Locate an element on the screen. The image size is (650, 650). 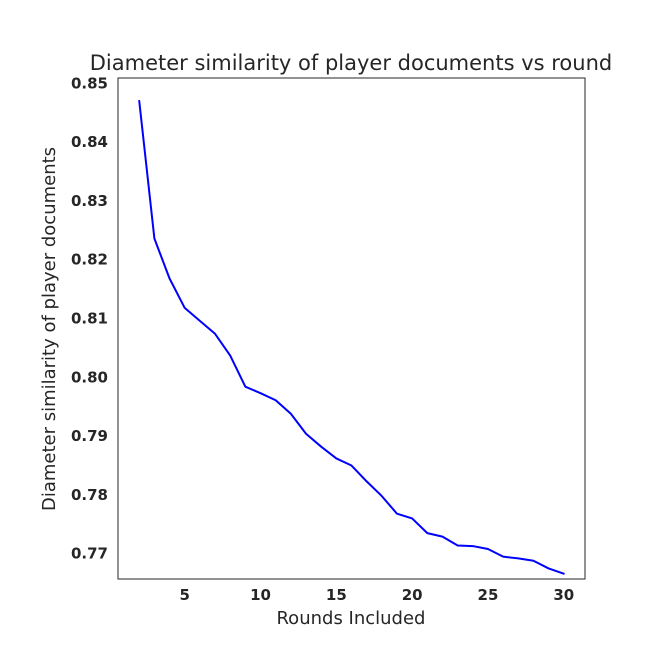
y-tick-label: 0.80 is located at coordinates (89, 377).